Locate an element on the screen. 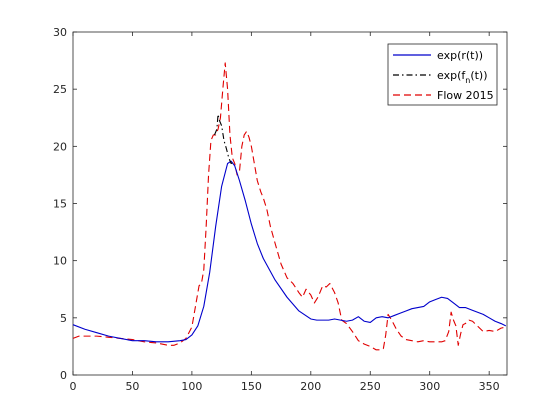 This screenshot has height=420, width=560. x-tick-label: 50 is located at coordinates (132, 386).